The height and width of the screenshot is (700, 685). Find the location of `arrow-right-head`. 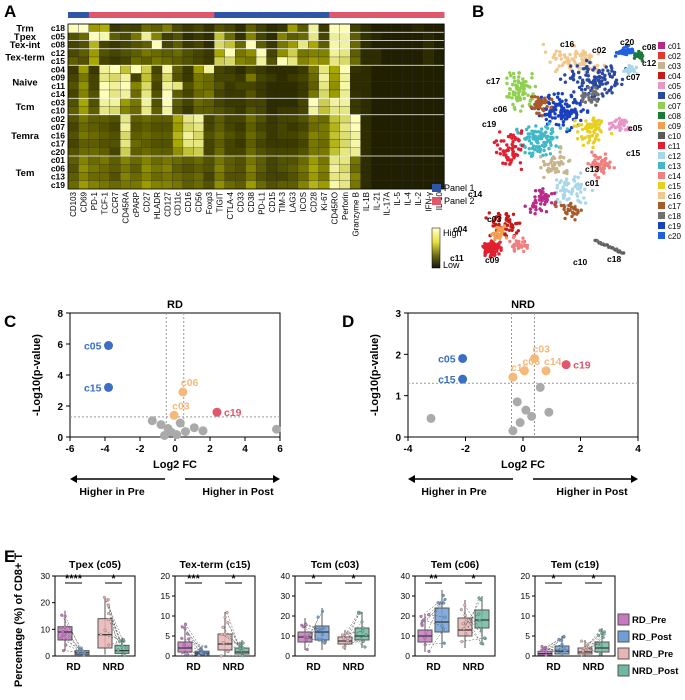

arrow-right-head is located at coordinates (276, 479).